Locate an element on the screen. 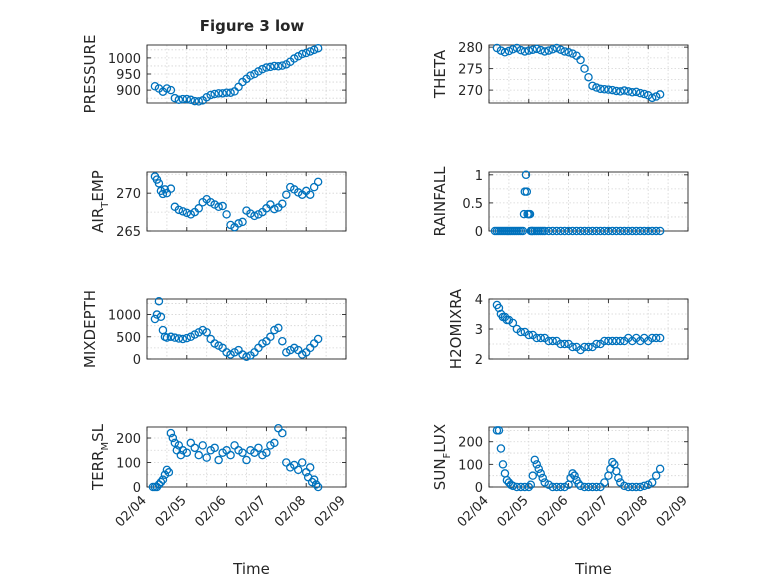  subplot-theta: 270 275 280 THETA is located at coordinates (560, 72).